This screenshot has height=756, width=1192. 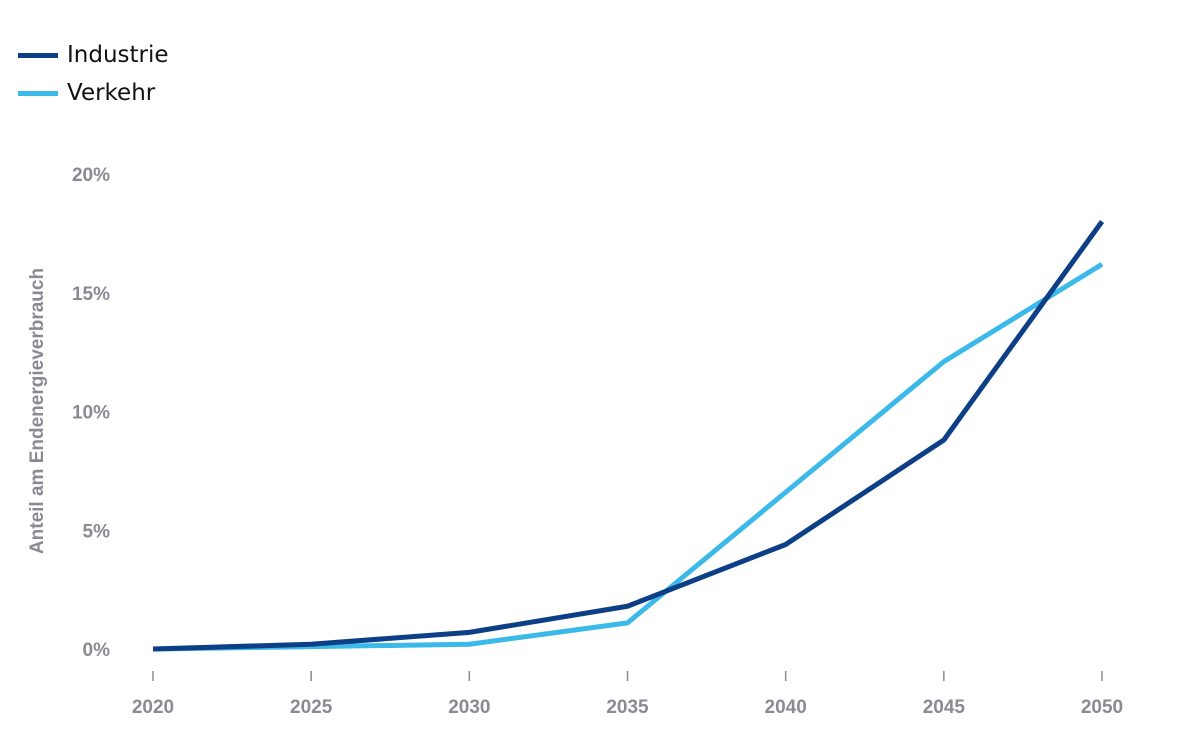 What do you see at coordinates (38, 93) in the screenshot?
I see `legend-swatch-verkehr` at bounding box center [38, 93].